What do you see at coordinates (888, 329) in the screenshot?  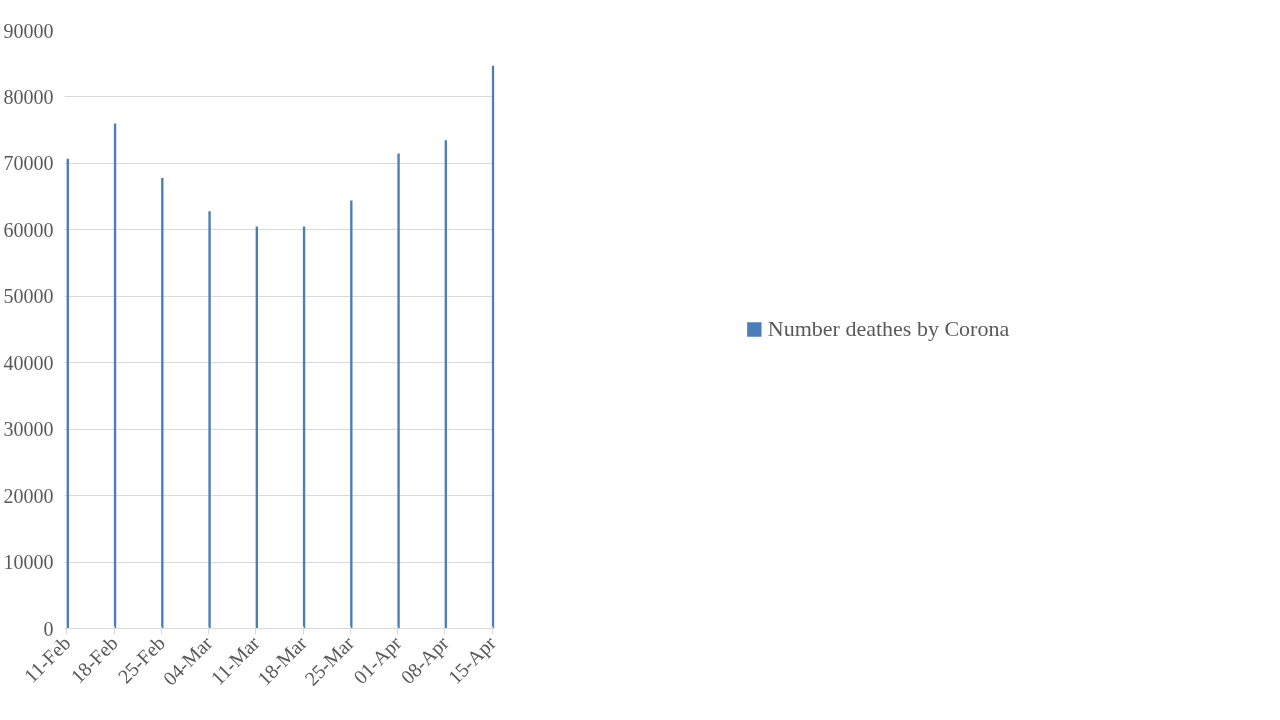 I see `legend-label: Number deathes by Corona` at bounding box center [888, 329].